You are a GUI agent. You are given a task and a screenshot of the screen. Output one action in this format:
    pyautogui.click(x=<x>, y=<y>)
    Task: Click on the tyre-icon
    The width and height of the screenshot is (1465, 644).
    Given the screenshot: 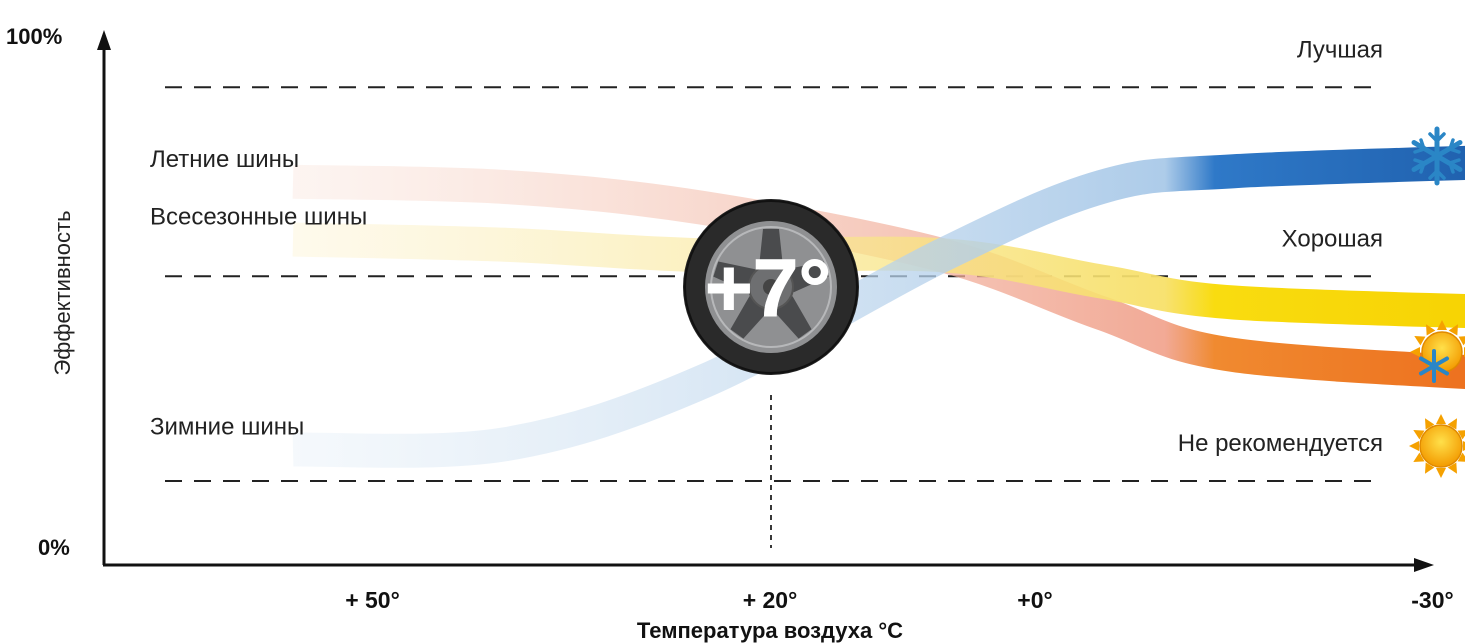 What is the action you would take?
    pyautogui.click(x=771, y=287)
    